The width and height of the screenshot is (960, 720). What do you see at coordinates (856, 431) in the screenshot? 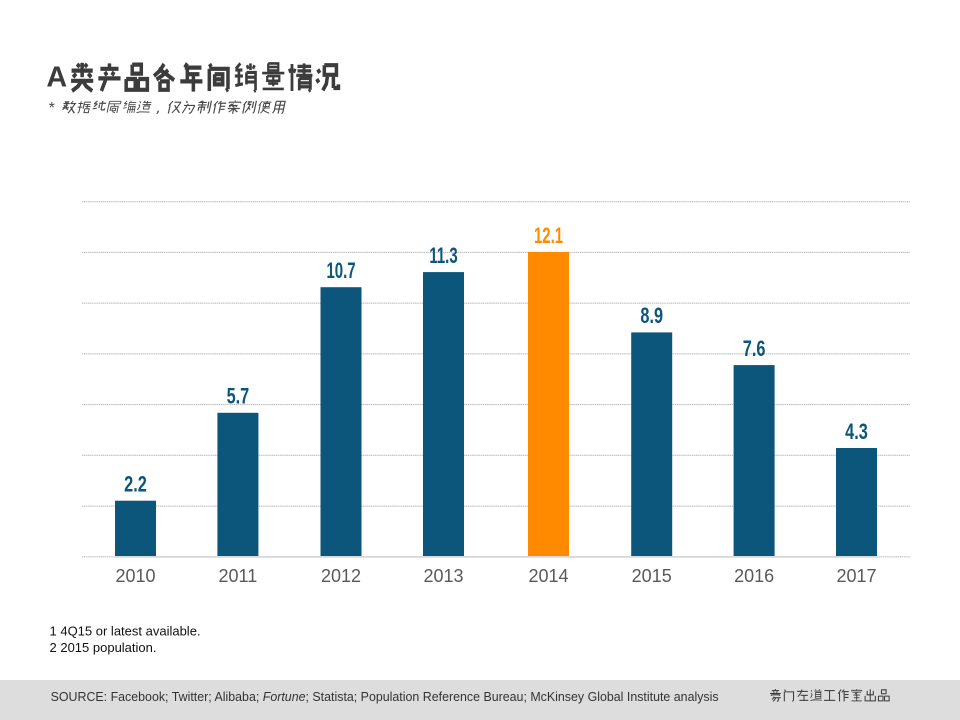
I see `svg-text: 4.3` at bounding box center [856, 431].